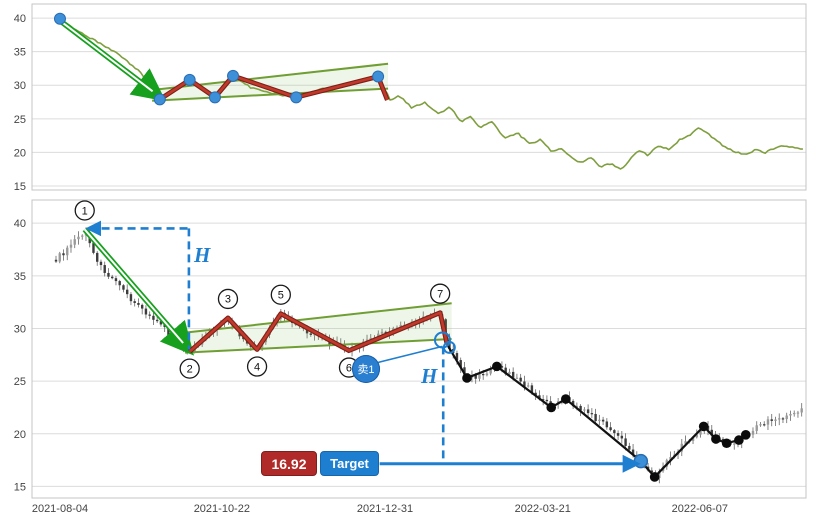 The height and width of the screenshot is (522, 813). I want to click on numbered-pivot: 2, so click(189, 368).